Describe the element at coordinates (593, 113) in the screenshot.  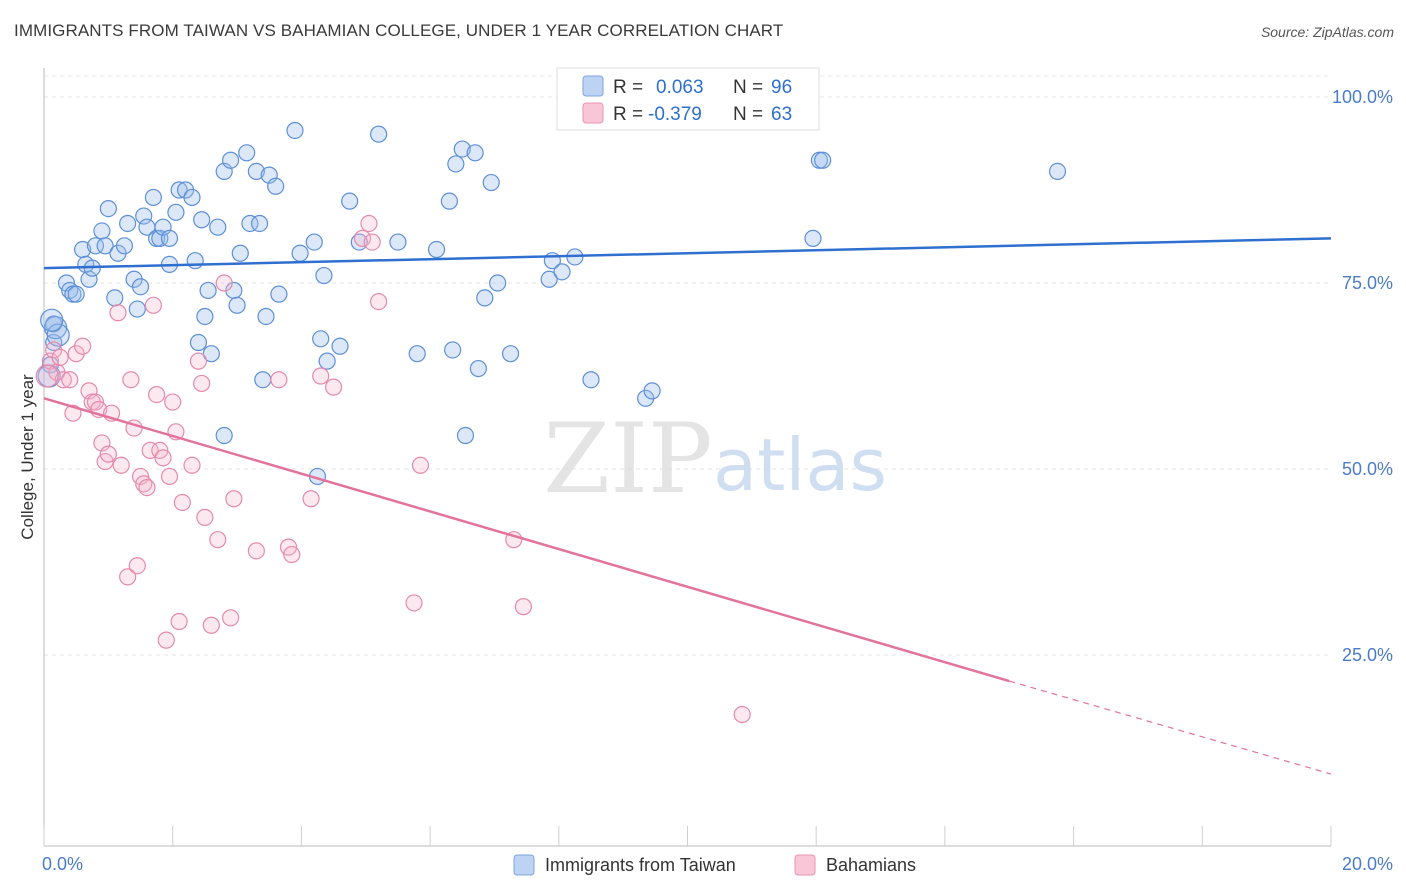
I see `legend-swatch-bahamians` at that location.